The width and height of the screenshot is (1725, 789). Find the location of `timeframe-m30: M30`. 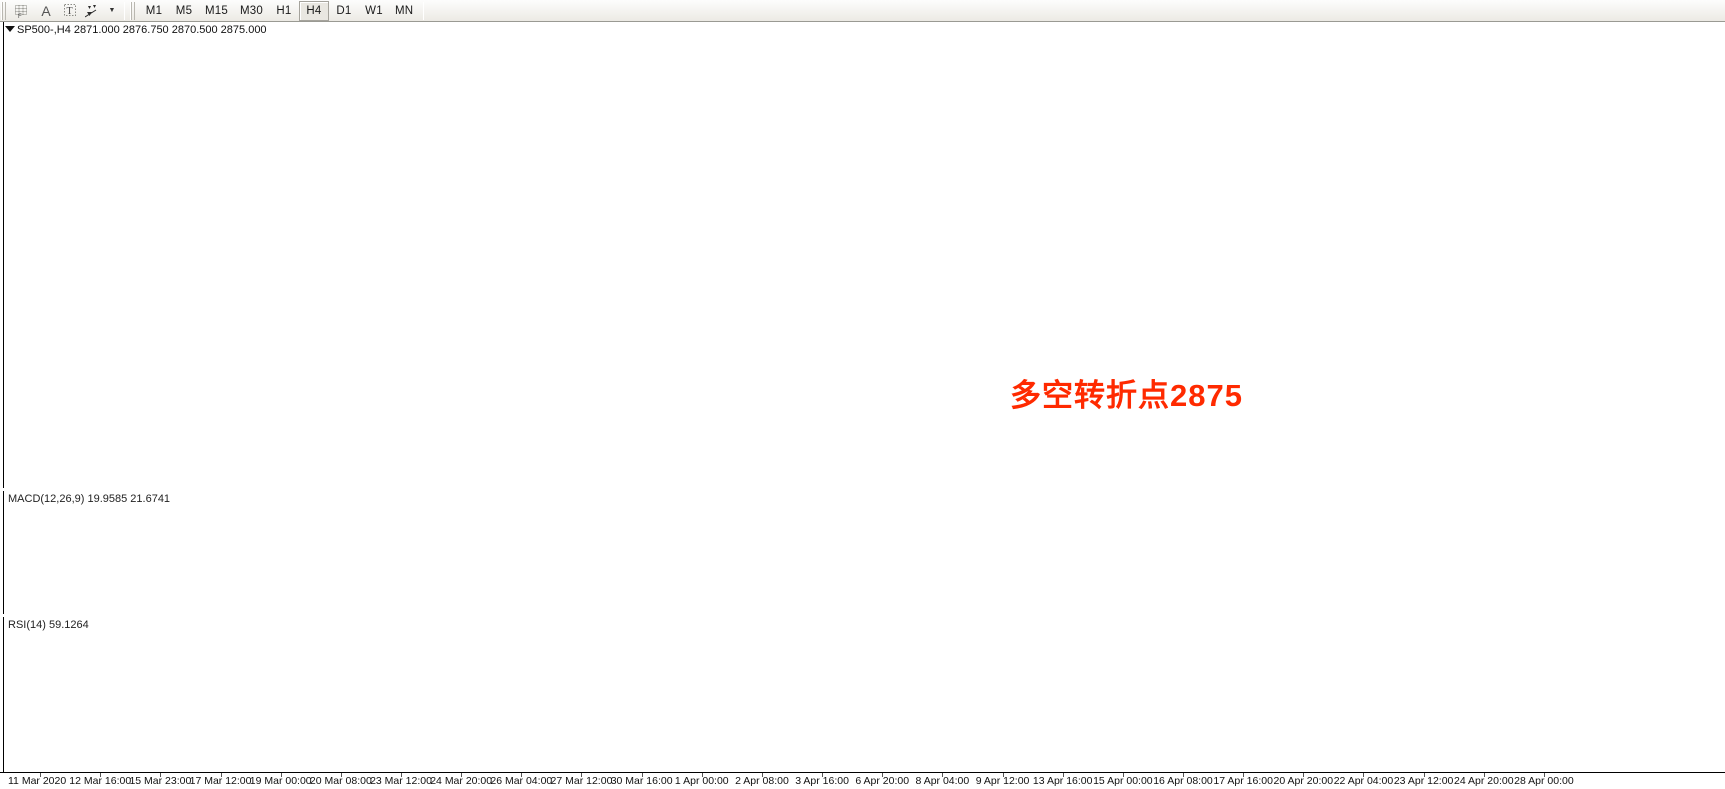

timeframe-m30: M30 is located at coordinates (251, 10).